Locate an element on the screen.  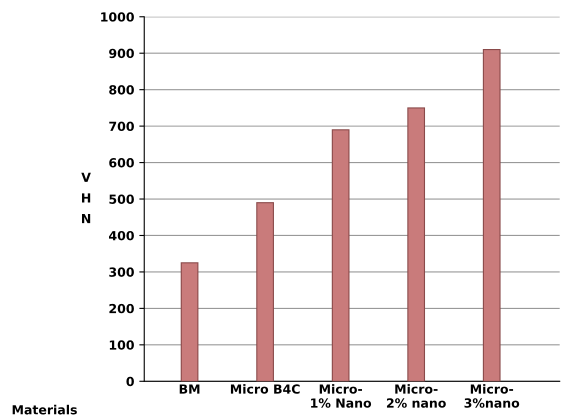
y-tick-label: 400 is located at coordinates (121, 235).